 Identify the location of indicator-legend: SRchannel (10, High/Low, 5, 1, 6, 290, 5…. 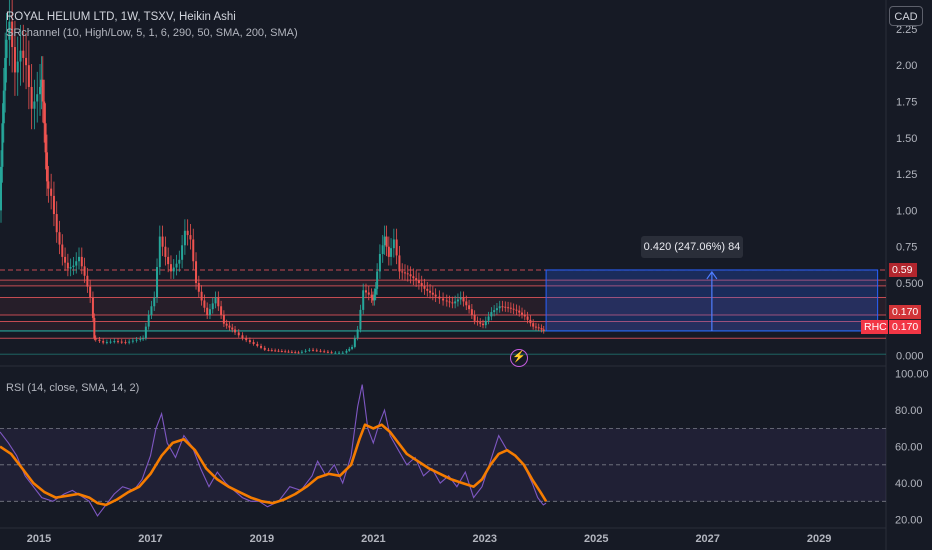
(152, 33).